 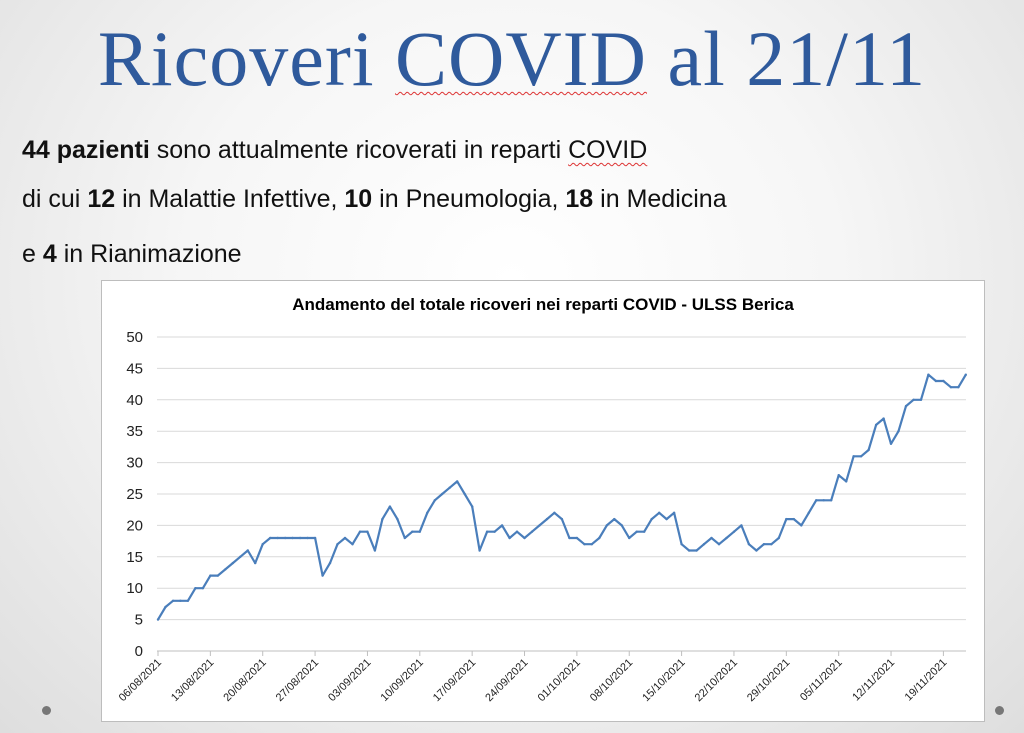 I want to click on y-tick-label: 50, so click(x=134, y=337).